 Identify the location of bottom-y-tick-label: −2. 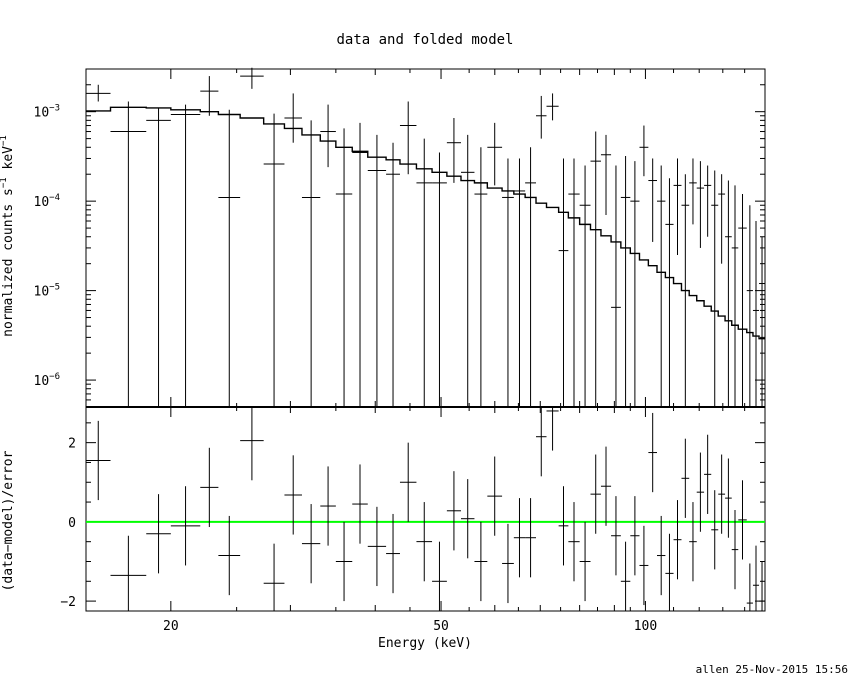
(68, 602).